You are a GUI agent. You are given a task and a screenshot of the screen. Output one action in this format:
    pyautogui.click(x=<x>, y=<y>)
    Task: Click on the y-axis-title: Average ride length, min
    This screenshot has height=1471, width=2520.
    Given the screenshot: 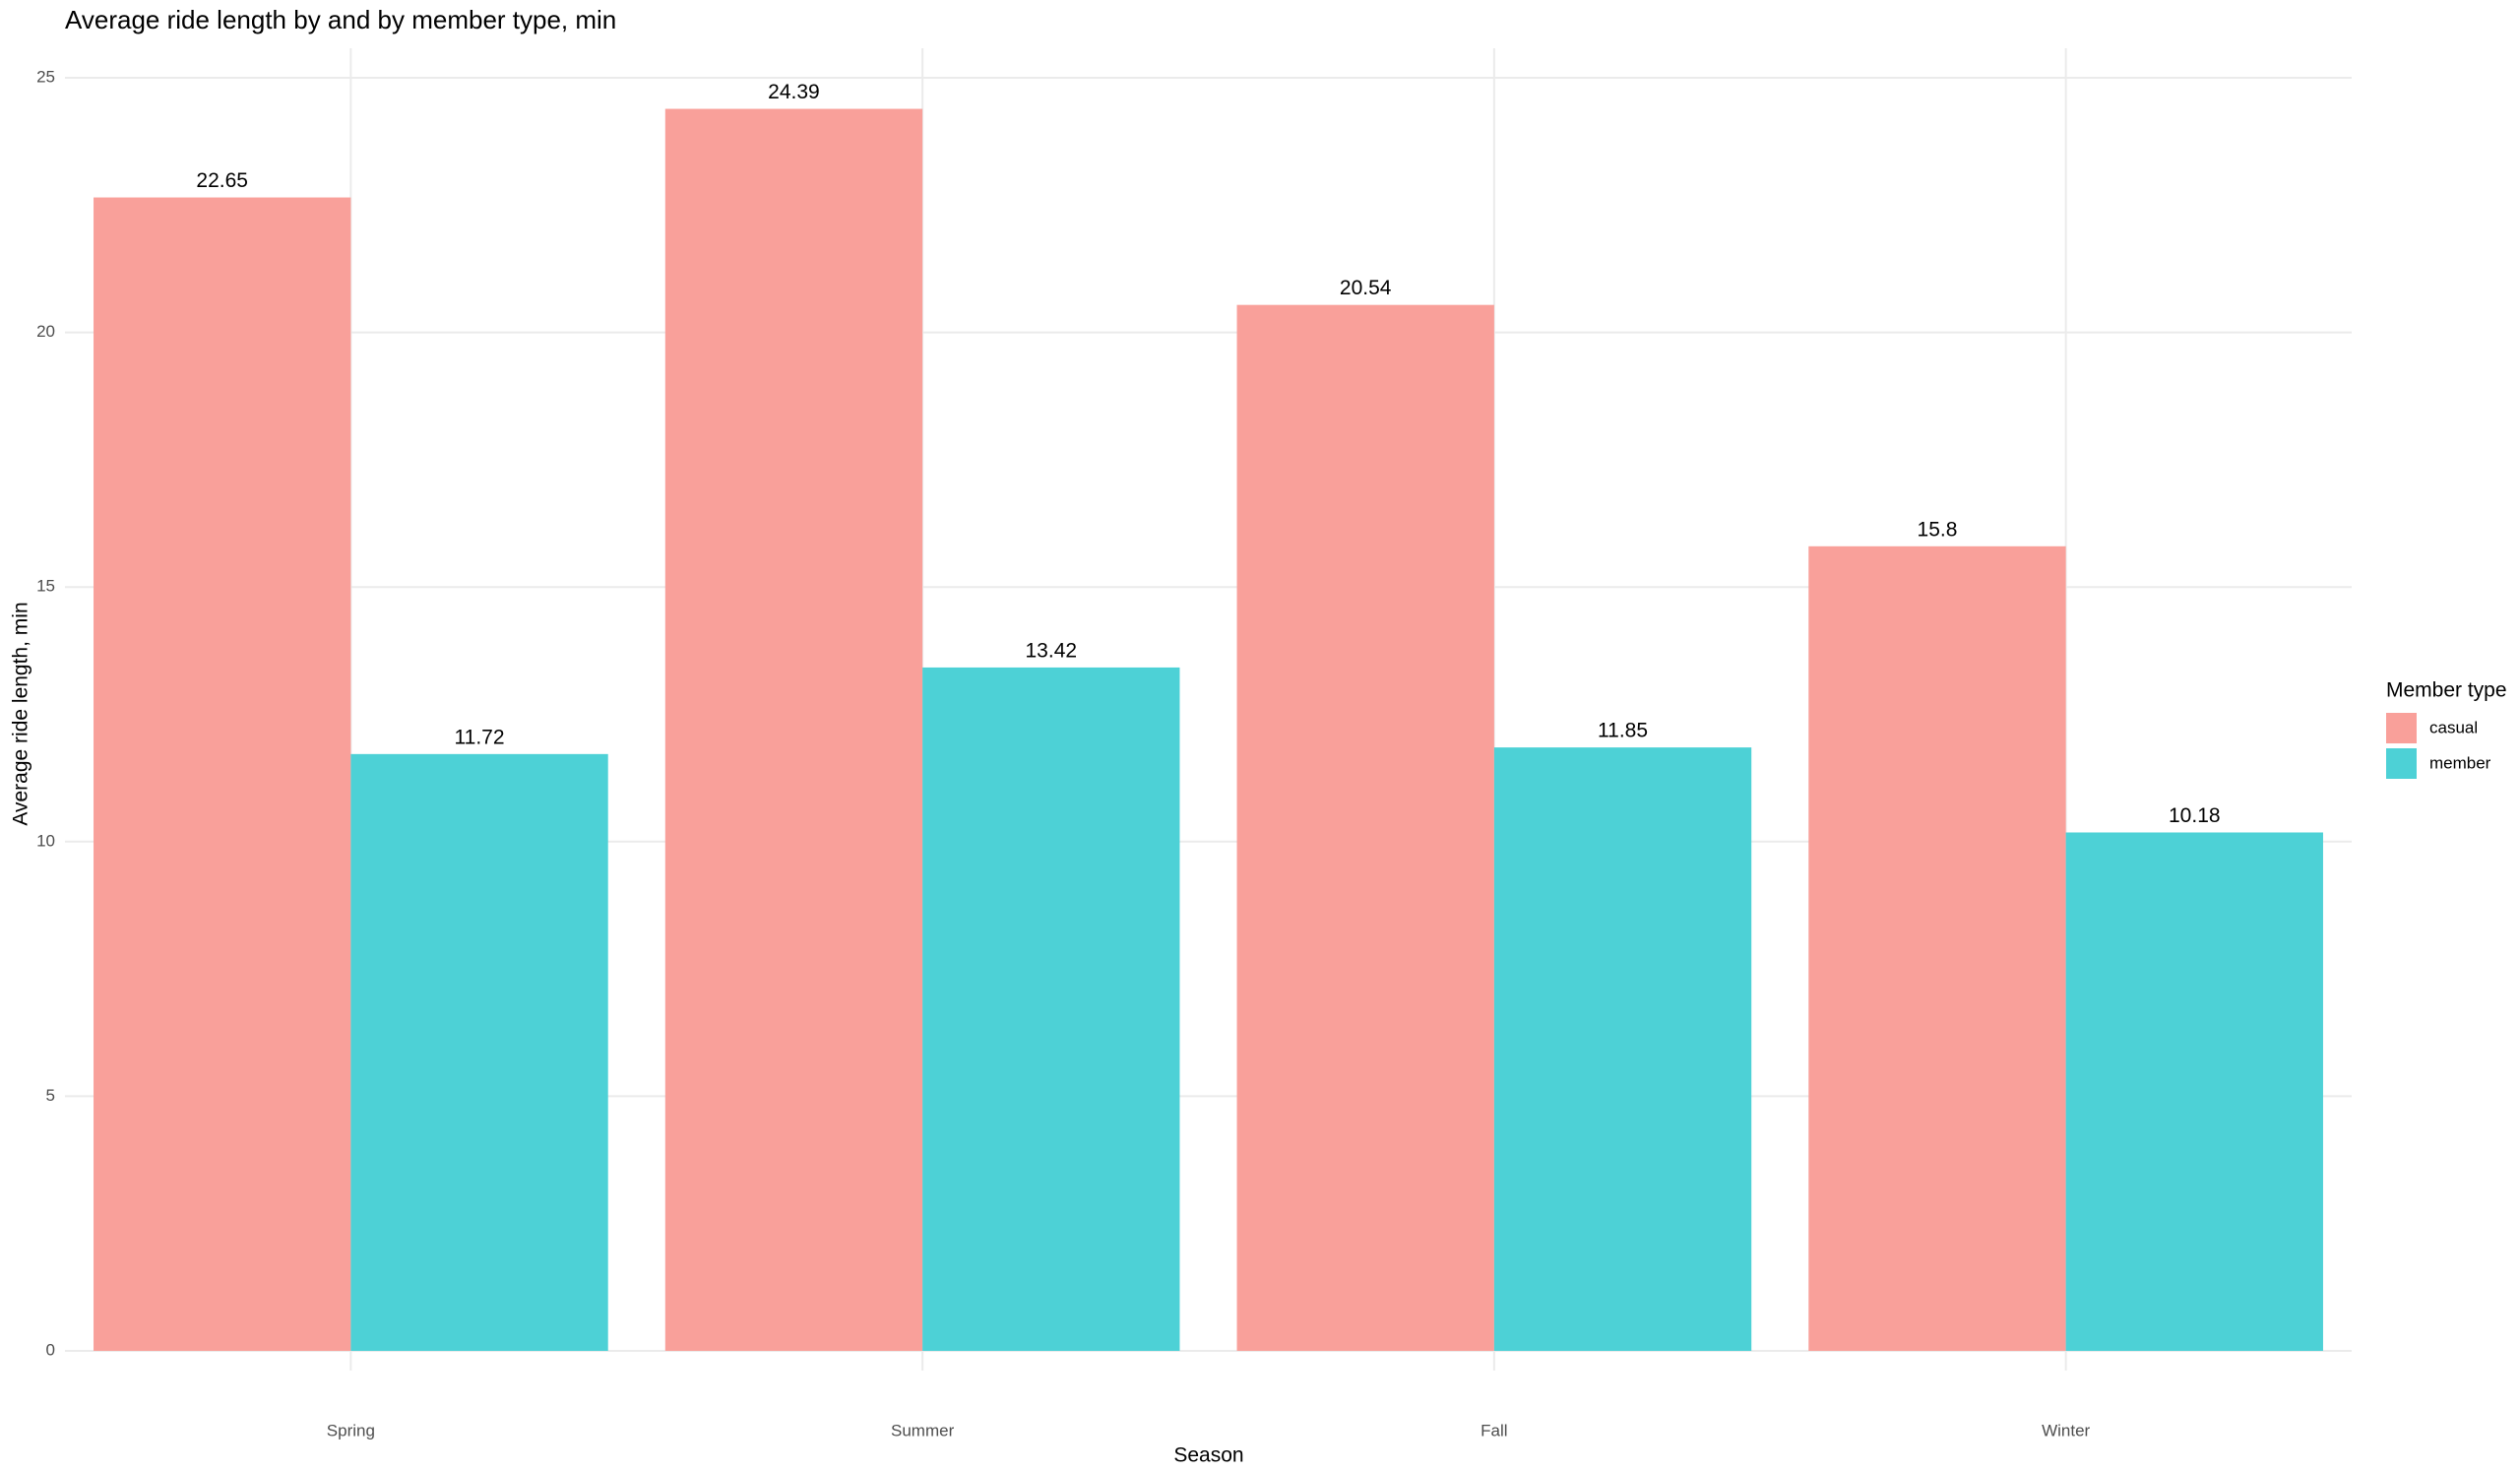 What is the action you would take?
    pyautogui.click(x=21, y=713)
    